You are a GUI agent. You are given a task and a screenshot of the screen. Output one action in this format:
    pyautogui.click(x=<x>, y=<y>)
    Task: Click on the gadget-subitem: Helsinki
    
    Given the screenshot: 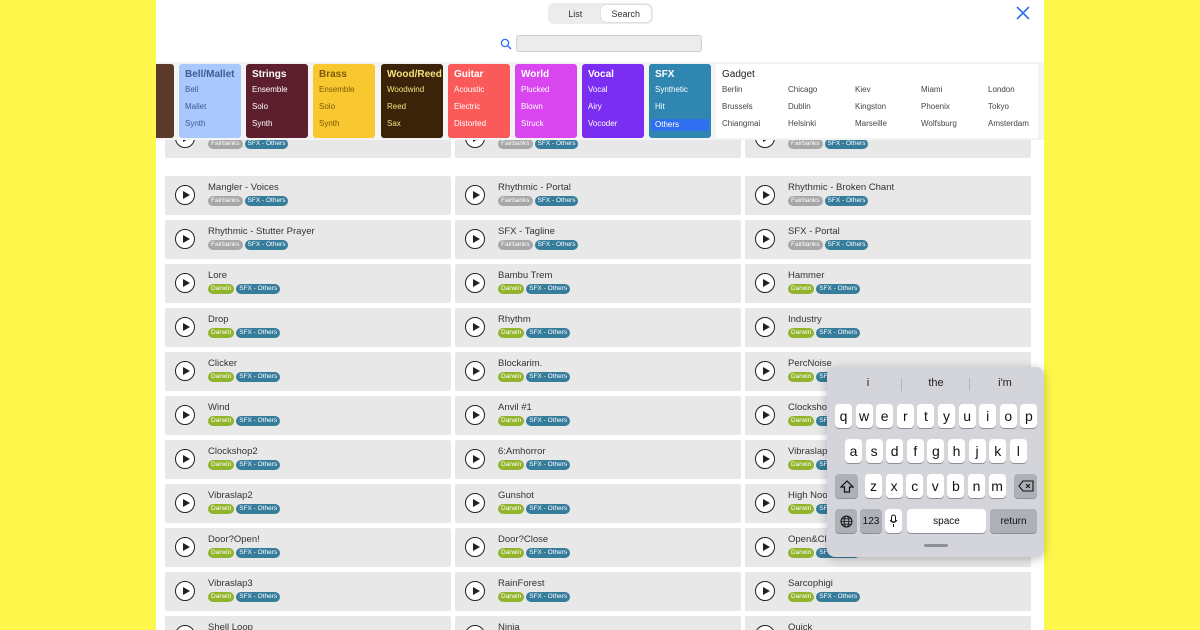 What is the action you would take?
    pyautogui.click(x=802, y=123)
    